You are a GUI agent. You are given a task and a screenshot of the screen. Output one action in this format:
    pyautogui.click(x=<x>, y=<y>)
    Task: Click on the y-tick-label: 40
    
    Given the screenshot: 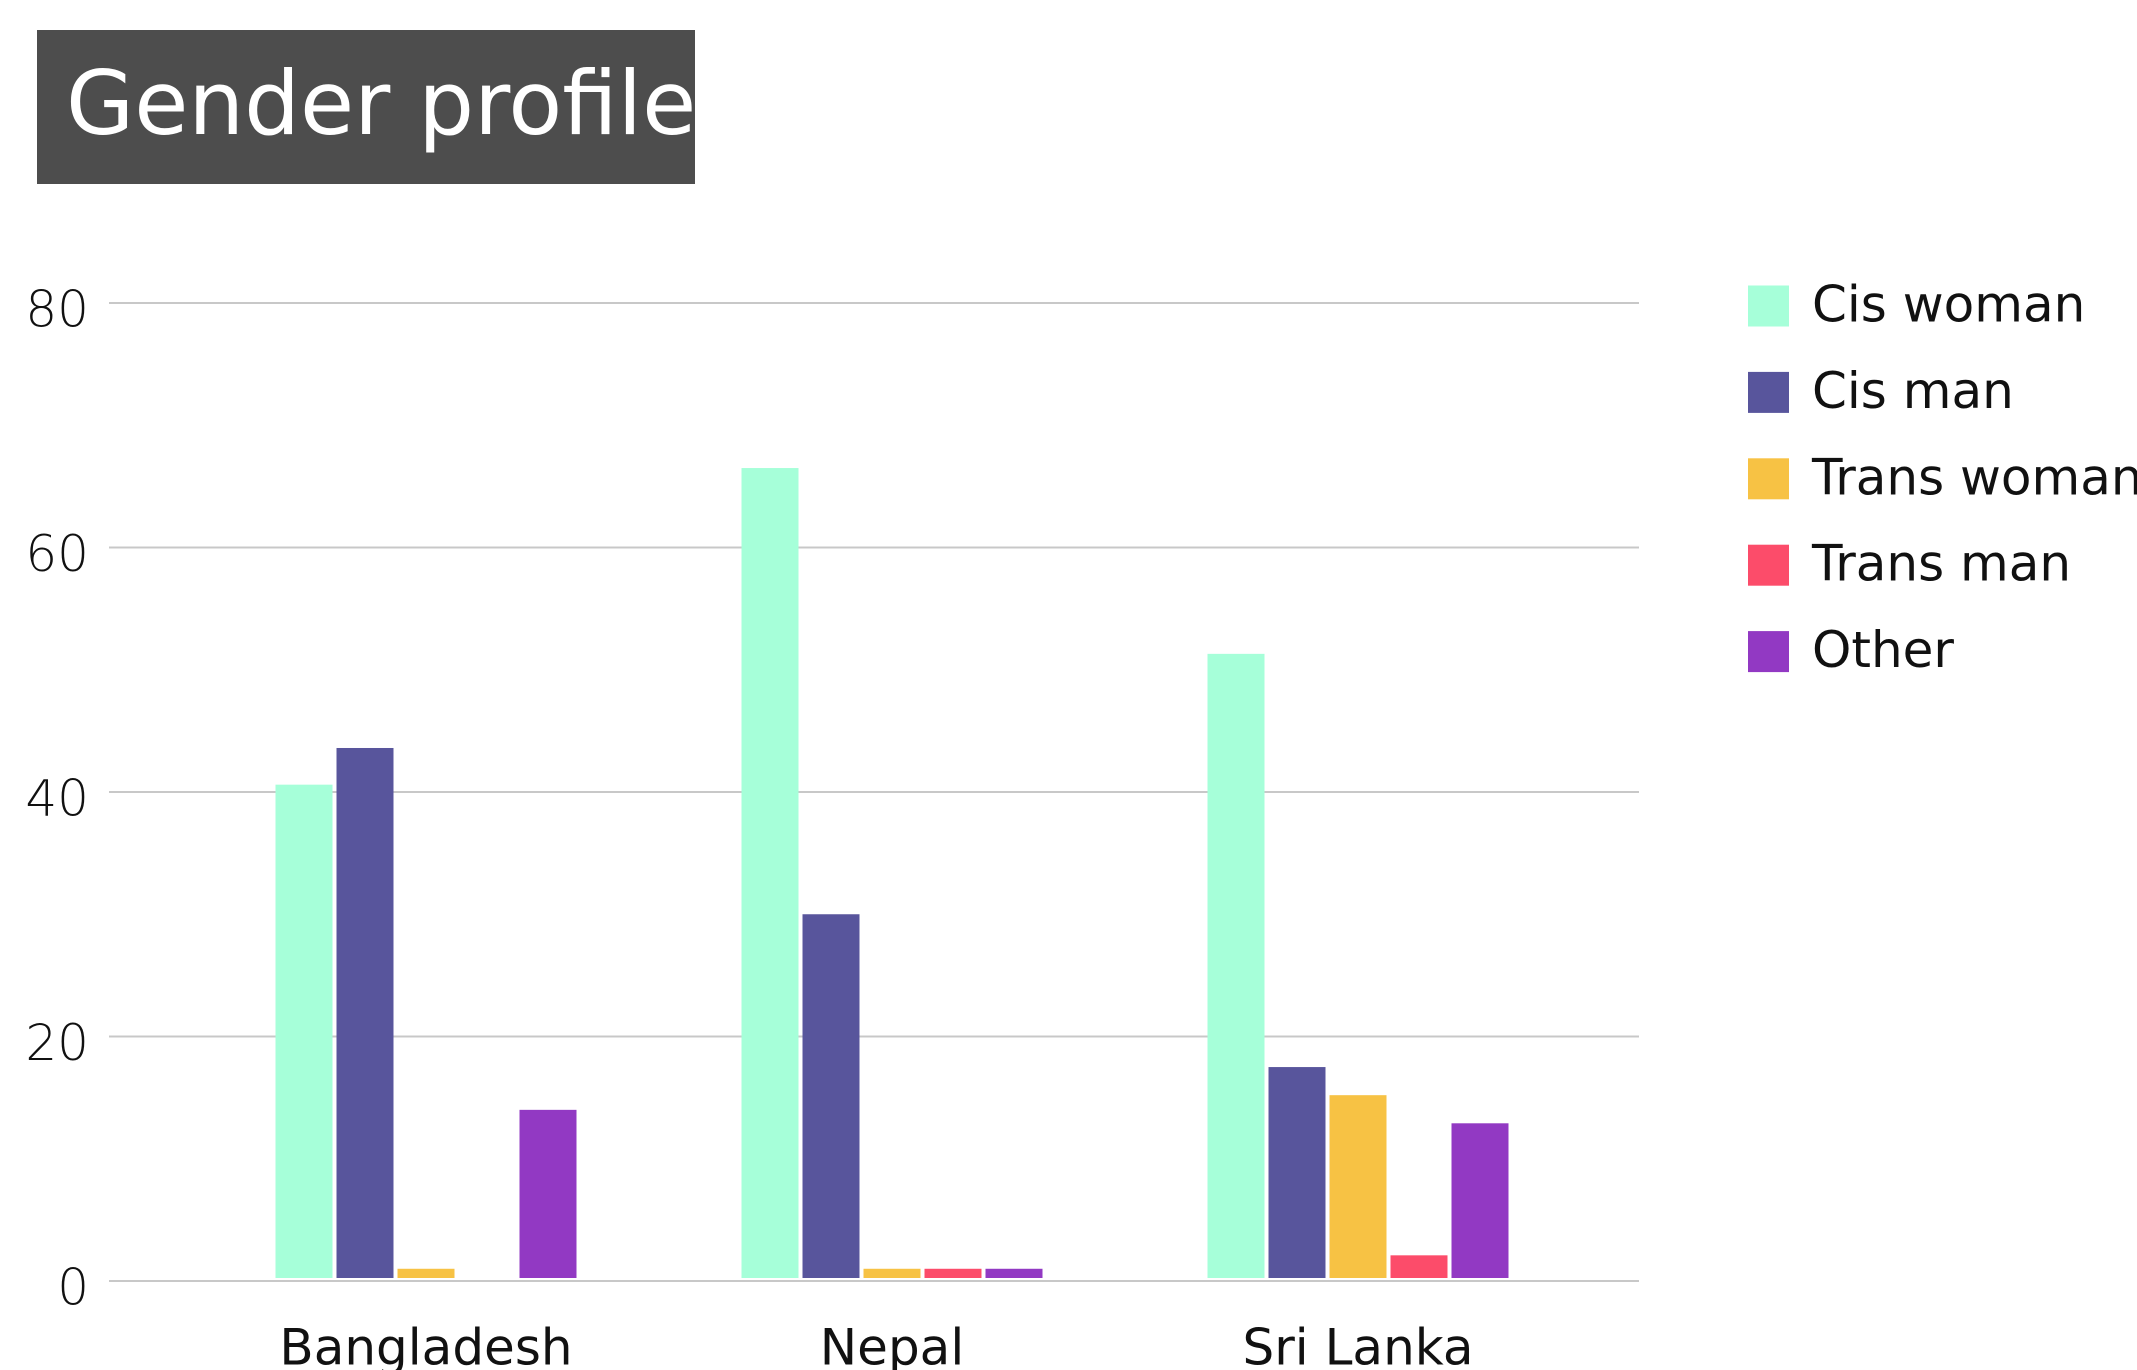 What is the action you would take?
    pyautogui.click(x=57, y=799)
    